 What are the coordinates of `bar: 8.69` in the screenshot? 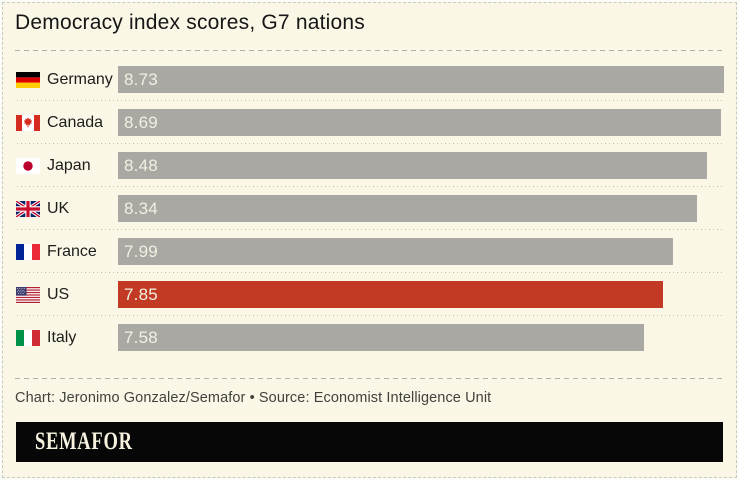 It's located at (420, 122).